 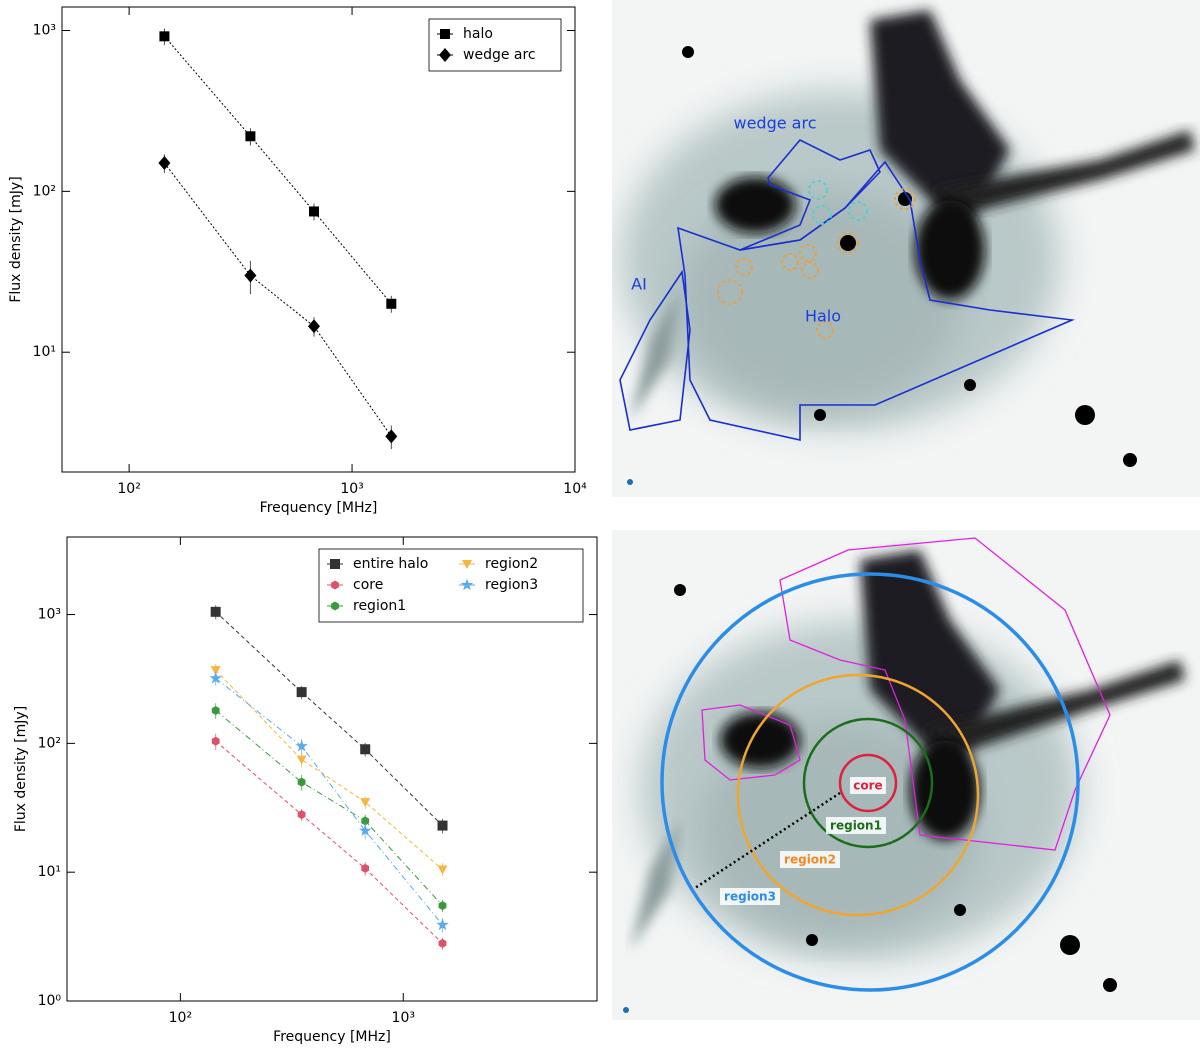 I want to click on image-label: AI, so click(x=639, y=284).